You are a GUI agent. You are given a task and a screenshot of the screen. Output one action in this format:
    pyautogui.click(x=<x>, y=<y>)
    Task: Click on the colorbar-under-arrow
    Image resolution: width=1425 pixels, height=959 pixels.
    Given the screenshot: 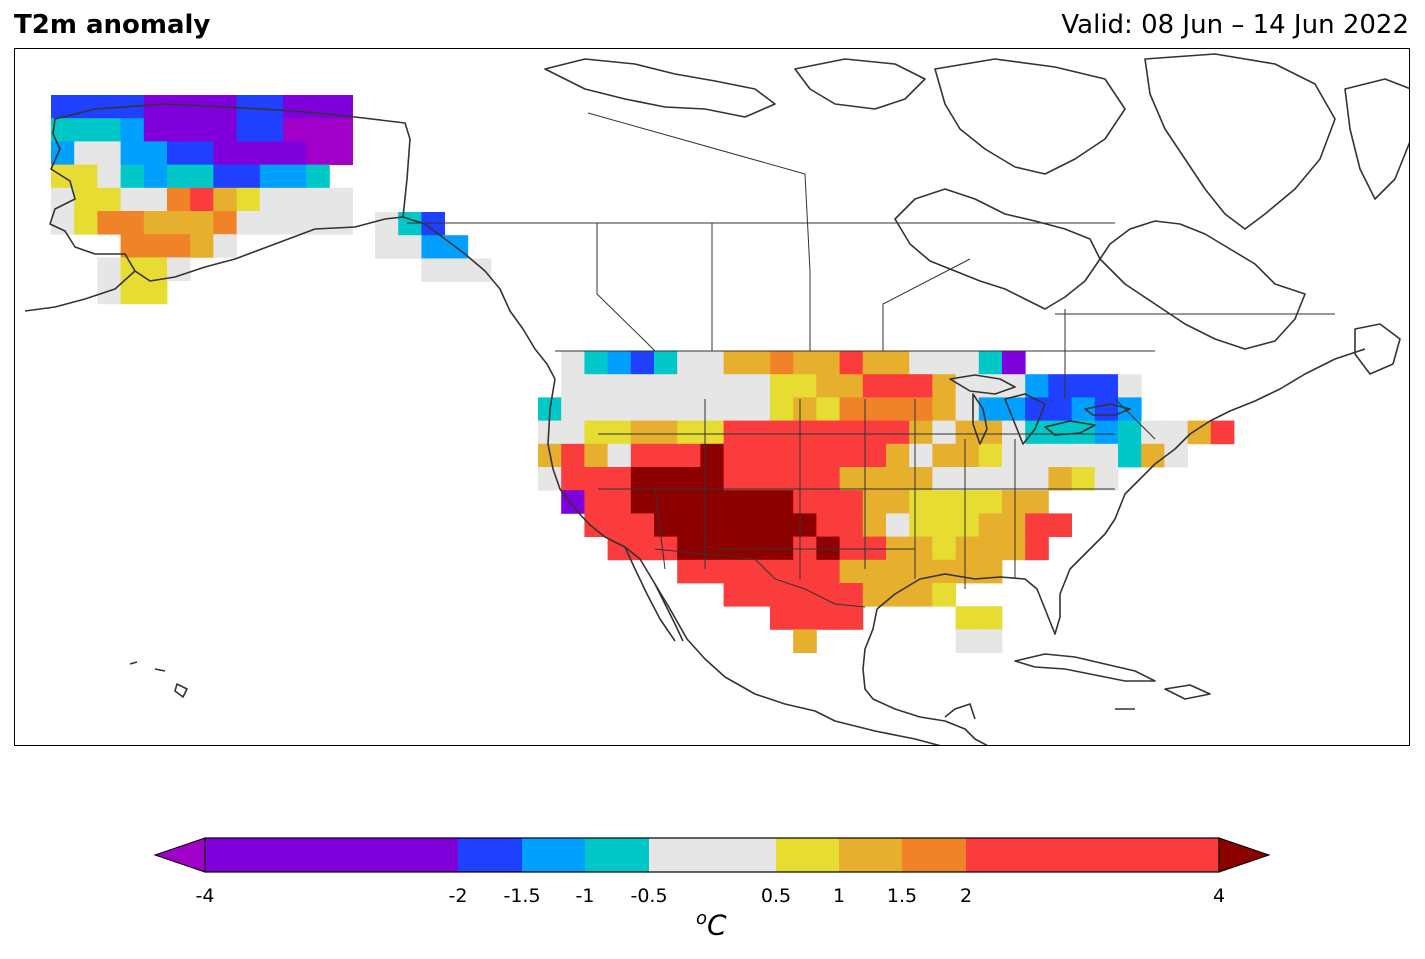 What is the action you would take?
    pyautogui.click(x=179, y=855)
    